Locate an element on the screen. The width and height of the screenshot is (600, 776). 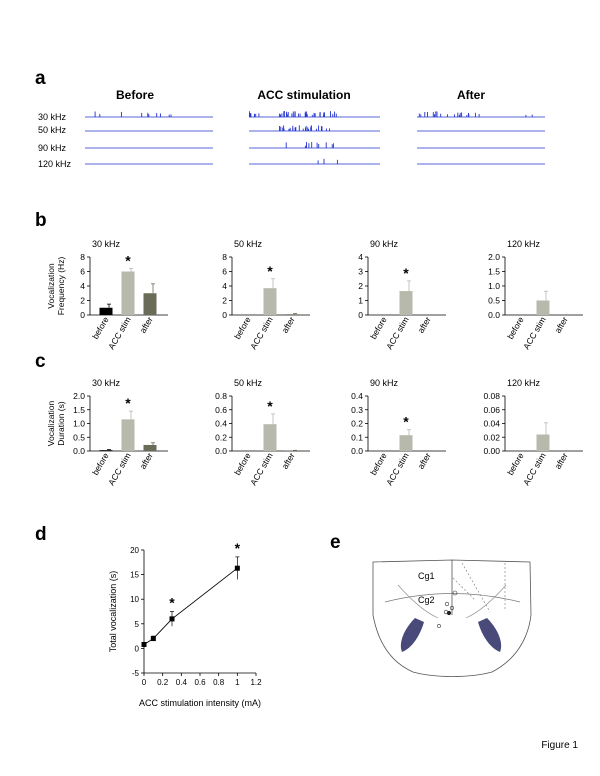
x-axis-label: ACC stimulation intensity (mA) is located at coordinates (200, 703).